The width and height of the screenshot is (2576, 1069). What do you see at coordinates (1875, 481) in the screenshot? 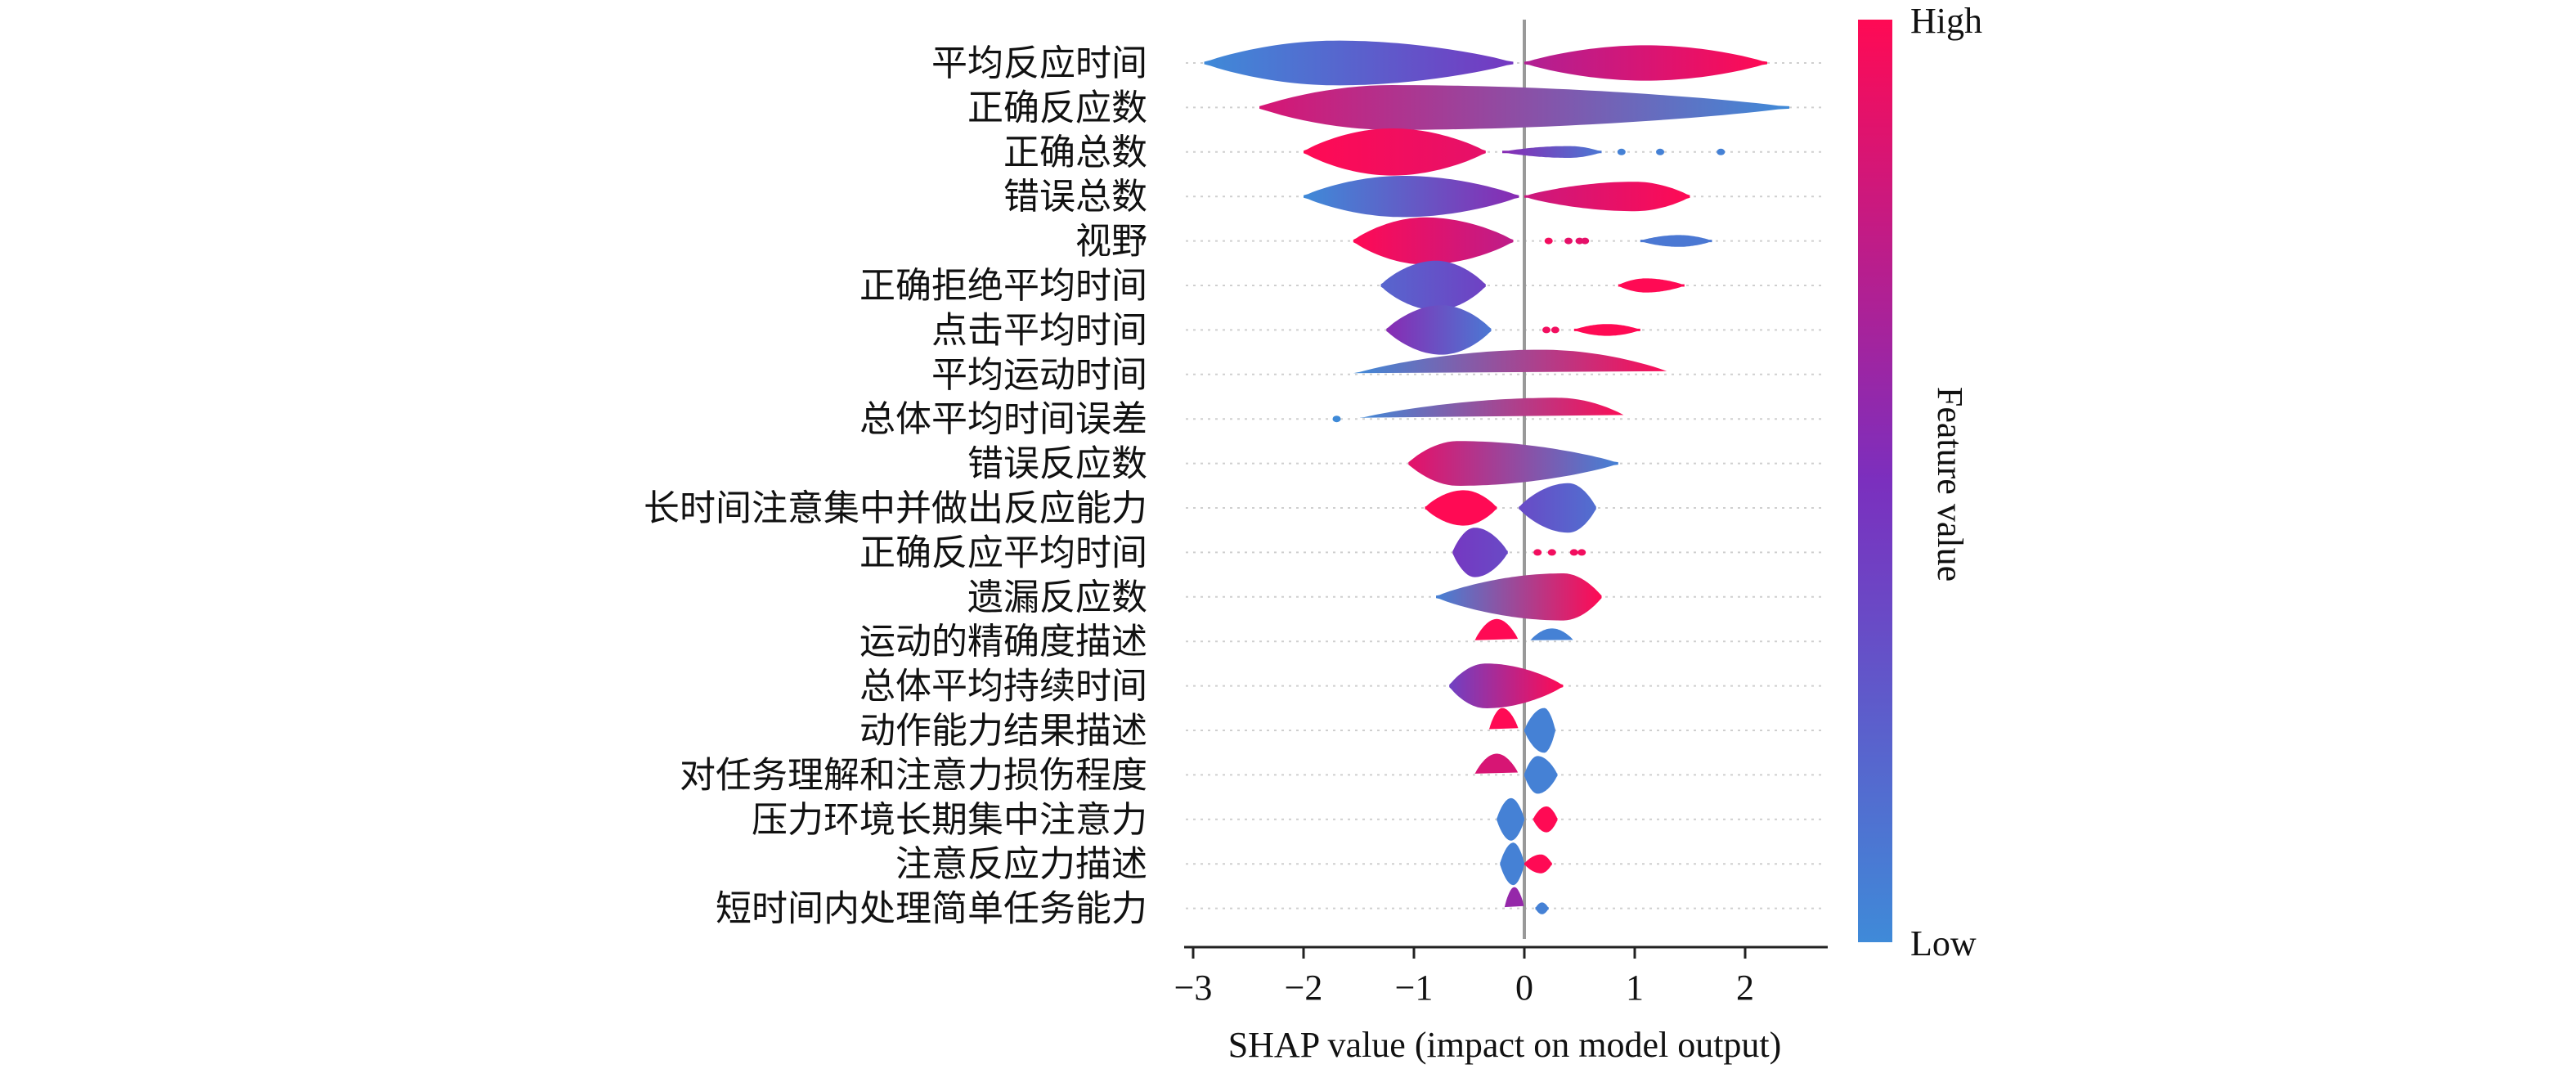
I see `colorbar` at bounding box center [1875, 481].